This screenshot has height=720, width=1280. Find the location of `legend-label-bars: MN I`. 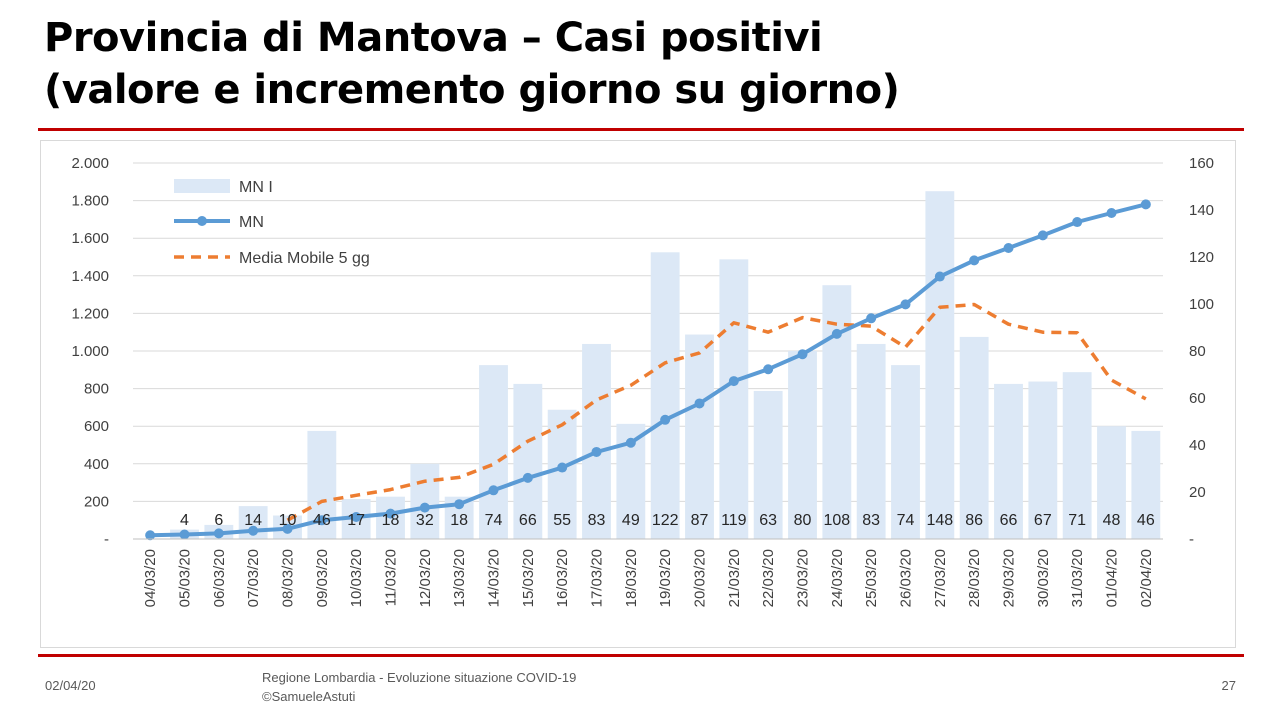

legend-label-bars: MN I is located at coordinates (256, 187).